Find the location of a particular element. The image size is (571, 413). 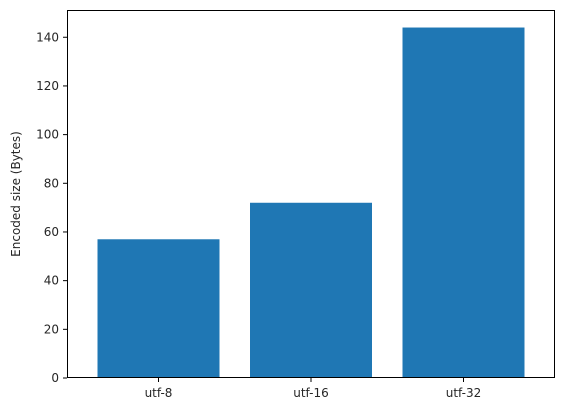

y-tick-label: 100 is located at coordinates (47, 135).